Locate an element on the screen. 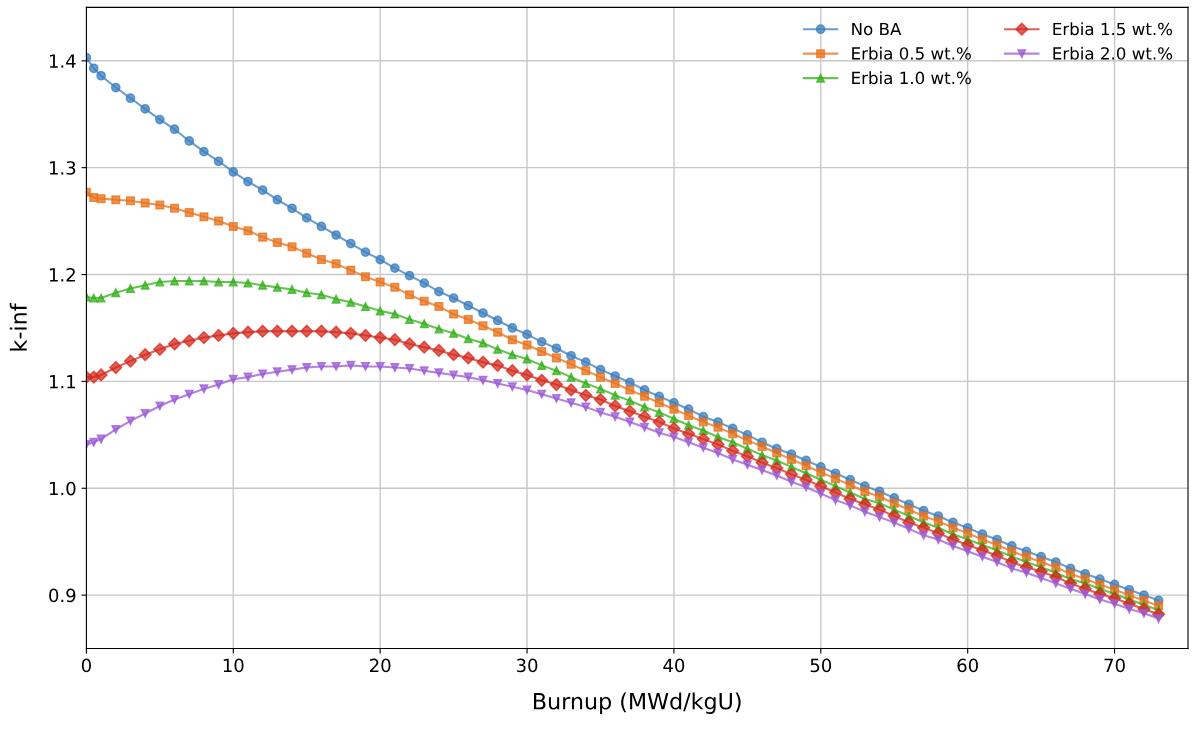  y-tick-label: 1.1 is located at coordinates (62, 382).